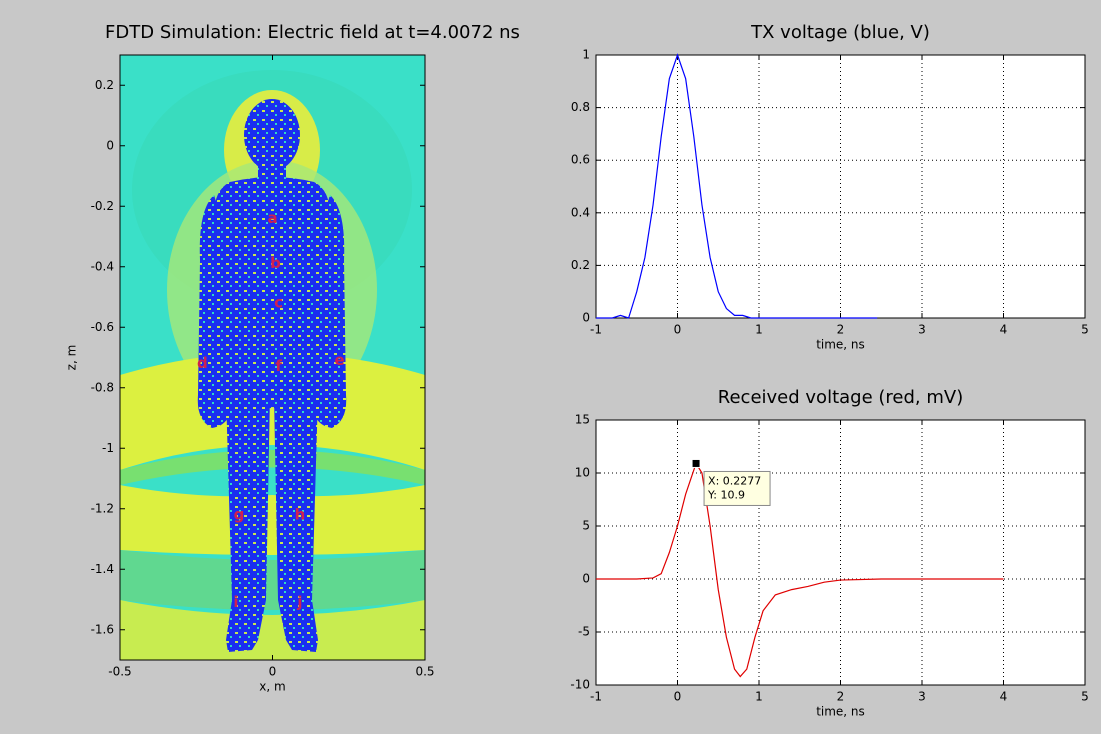 This screenshot has width=1101, height=734. Describe the element at coordinates (340, 360) in the screenshot. I see `annotation: e` at that location.